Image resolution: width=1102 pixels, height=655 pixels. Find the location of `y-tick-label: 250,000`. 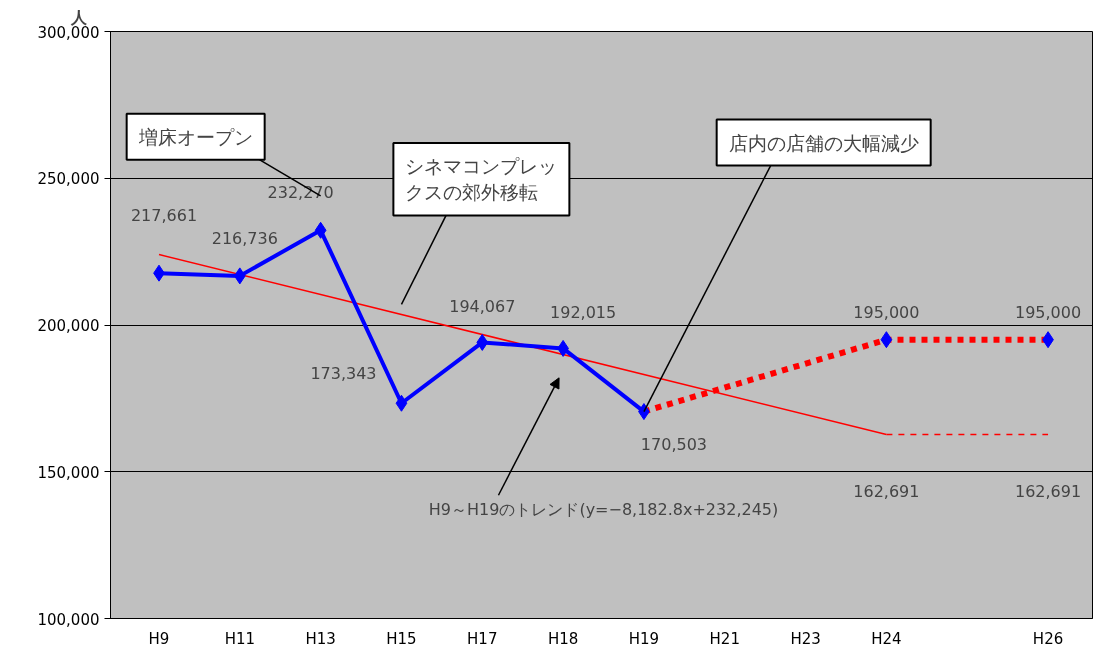

y-tick-label: 250,000 is located at coordinates (68, 179).